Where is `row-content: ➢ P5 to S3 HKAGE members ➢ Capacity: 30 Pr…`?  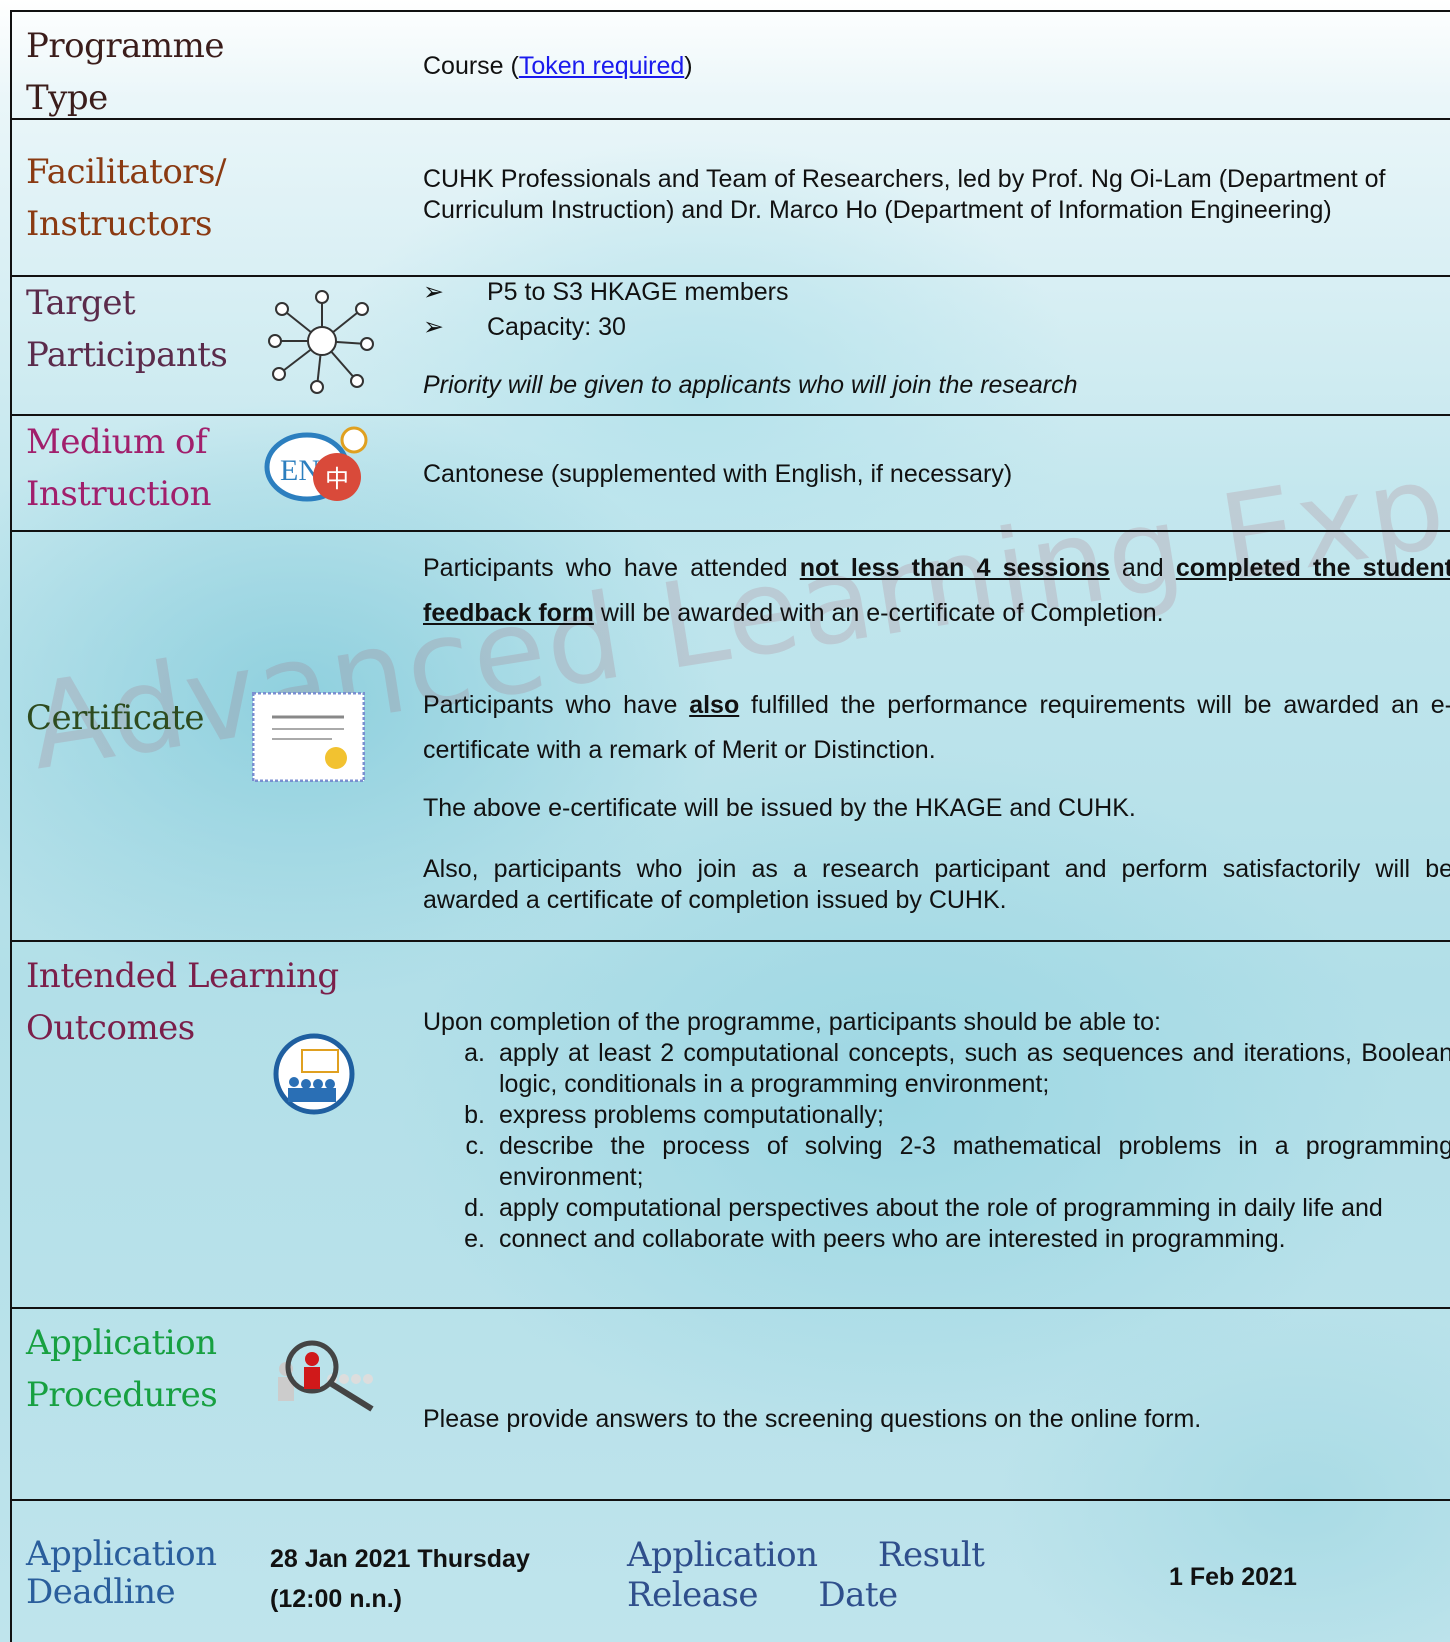 row-content: ➢ P5 to S3 HKAGE members ➢ Capacity: 30 Pr… is located at coordinates (936, 339).